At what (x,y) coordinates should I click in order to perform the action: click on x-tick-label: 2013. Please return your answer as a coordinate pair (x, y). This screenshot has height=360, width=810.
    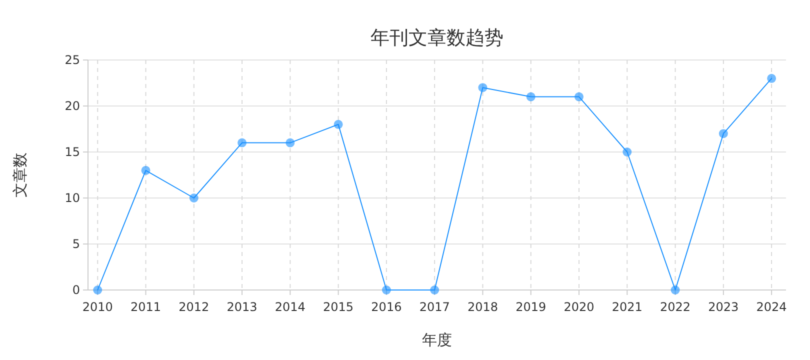
    Looking at the image, I should click on (242, 307).